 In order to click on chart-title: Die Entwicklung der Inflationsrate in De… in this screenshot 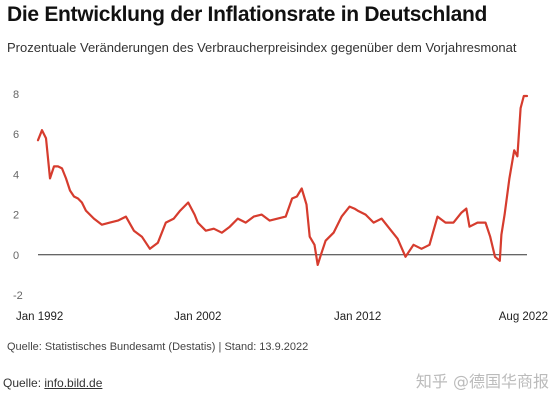, I will do `click(247, 14)`.